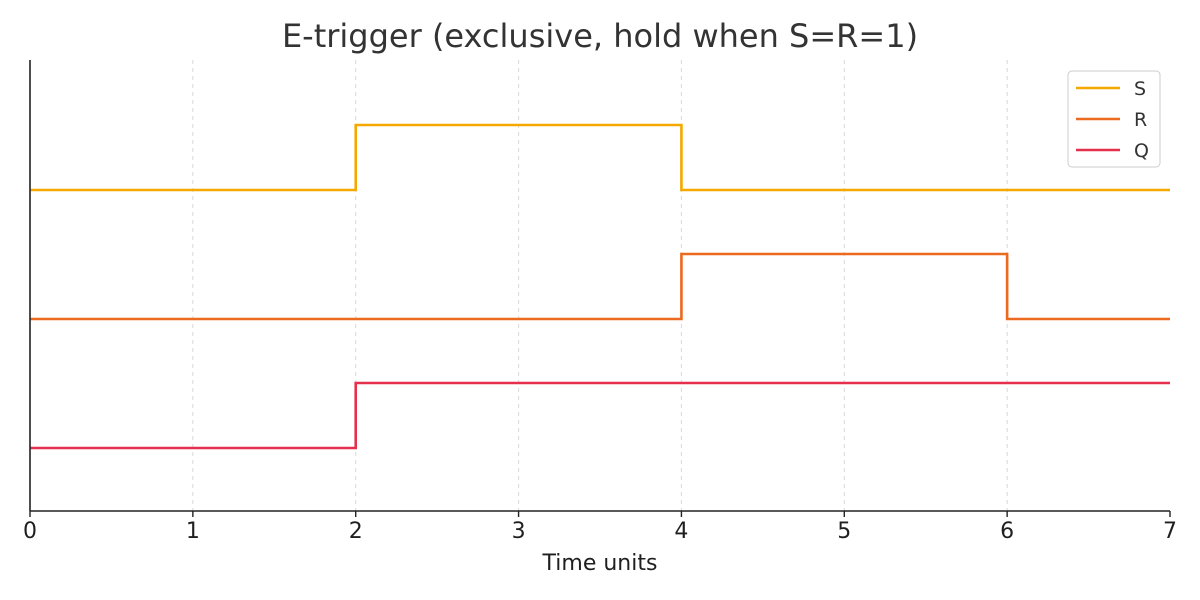 The image size is (1200, 600). Describe the element at coordinates (600, 527) in the screenshot. I see `x-ticks: 0 1 2 3 4 5 6 7` at that location.